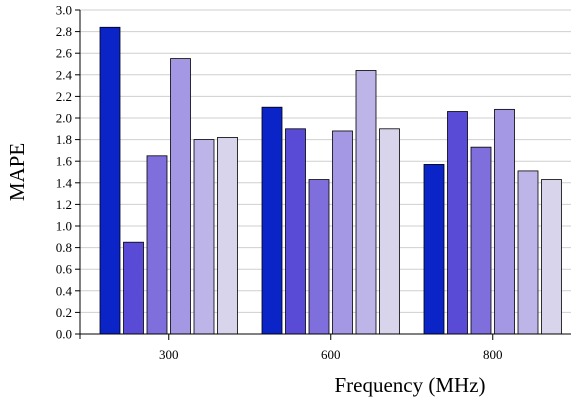 The image size is (571, 400). What do you see at coordinates (204, 237) in the screenshot?
I see `bar-300-s5` at bounding box center [204, 237].